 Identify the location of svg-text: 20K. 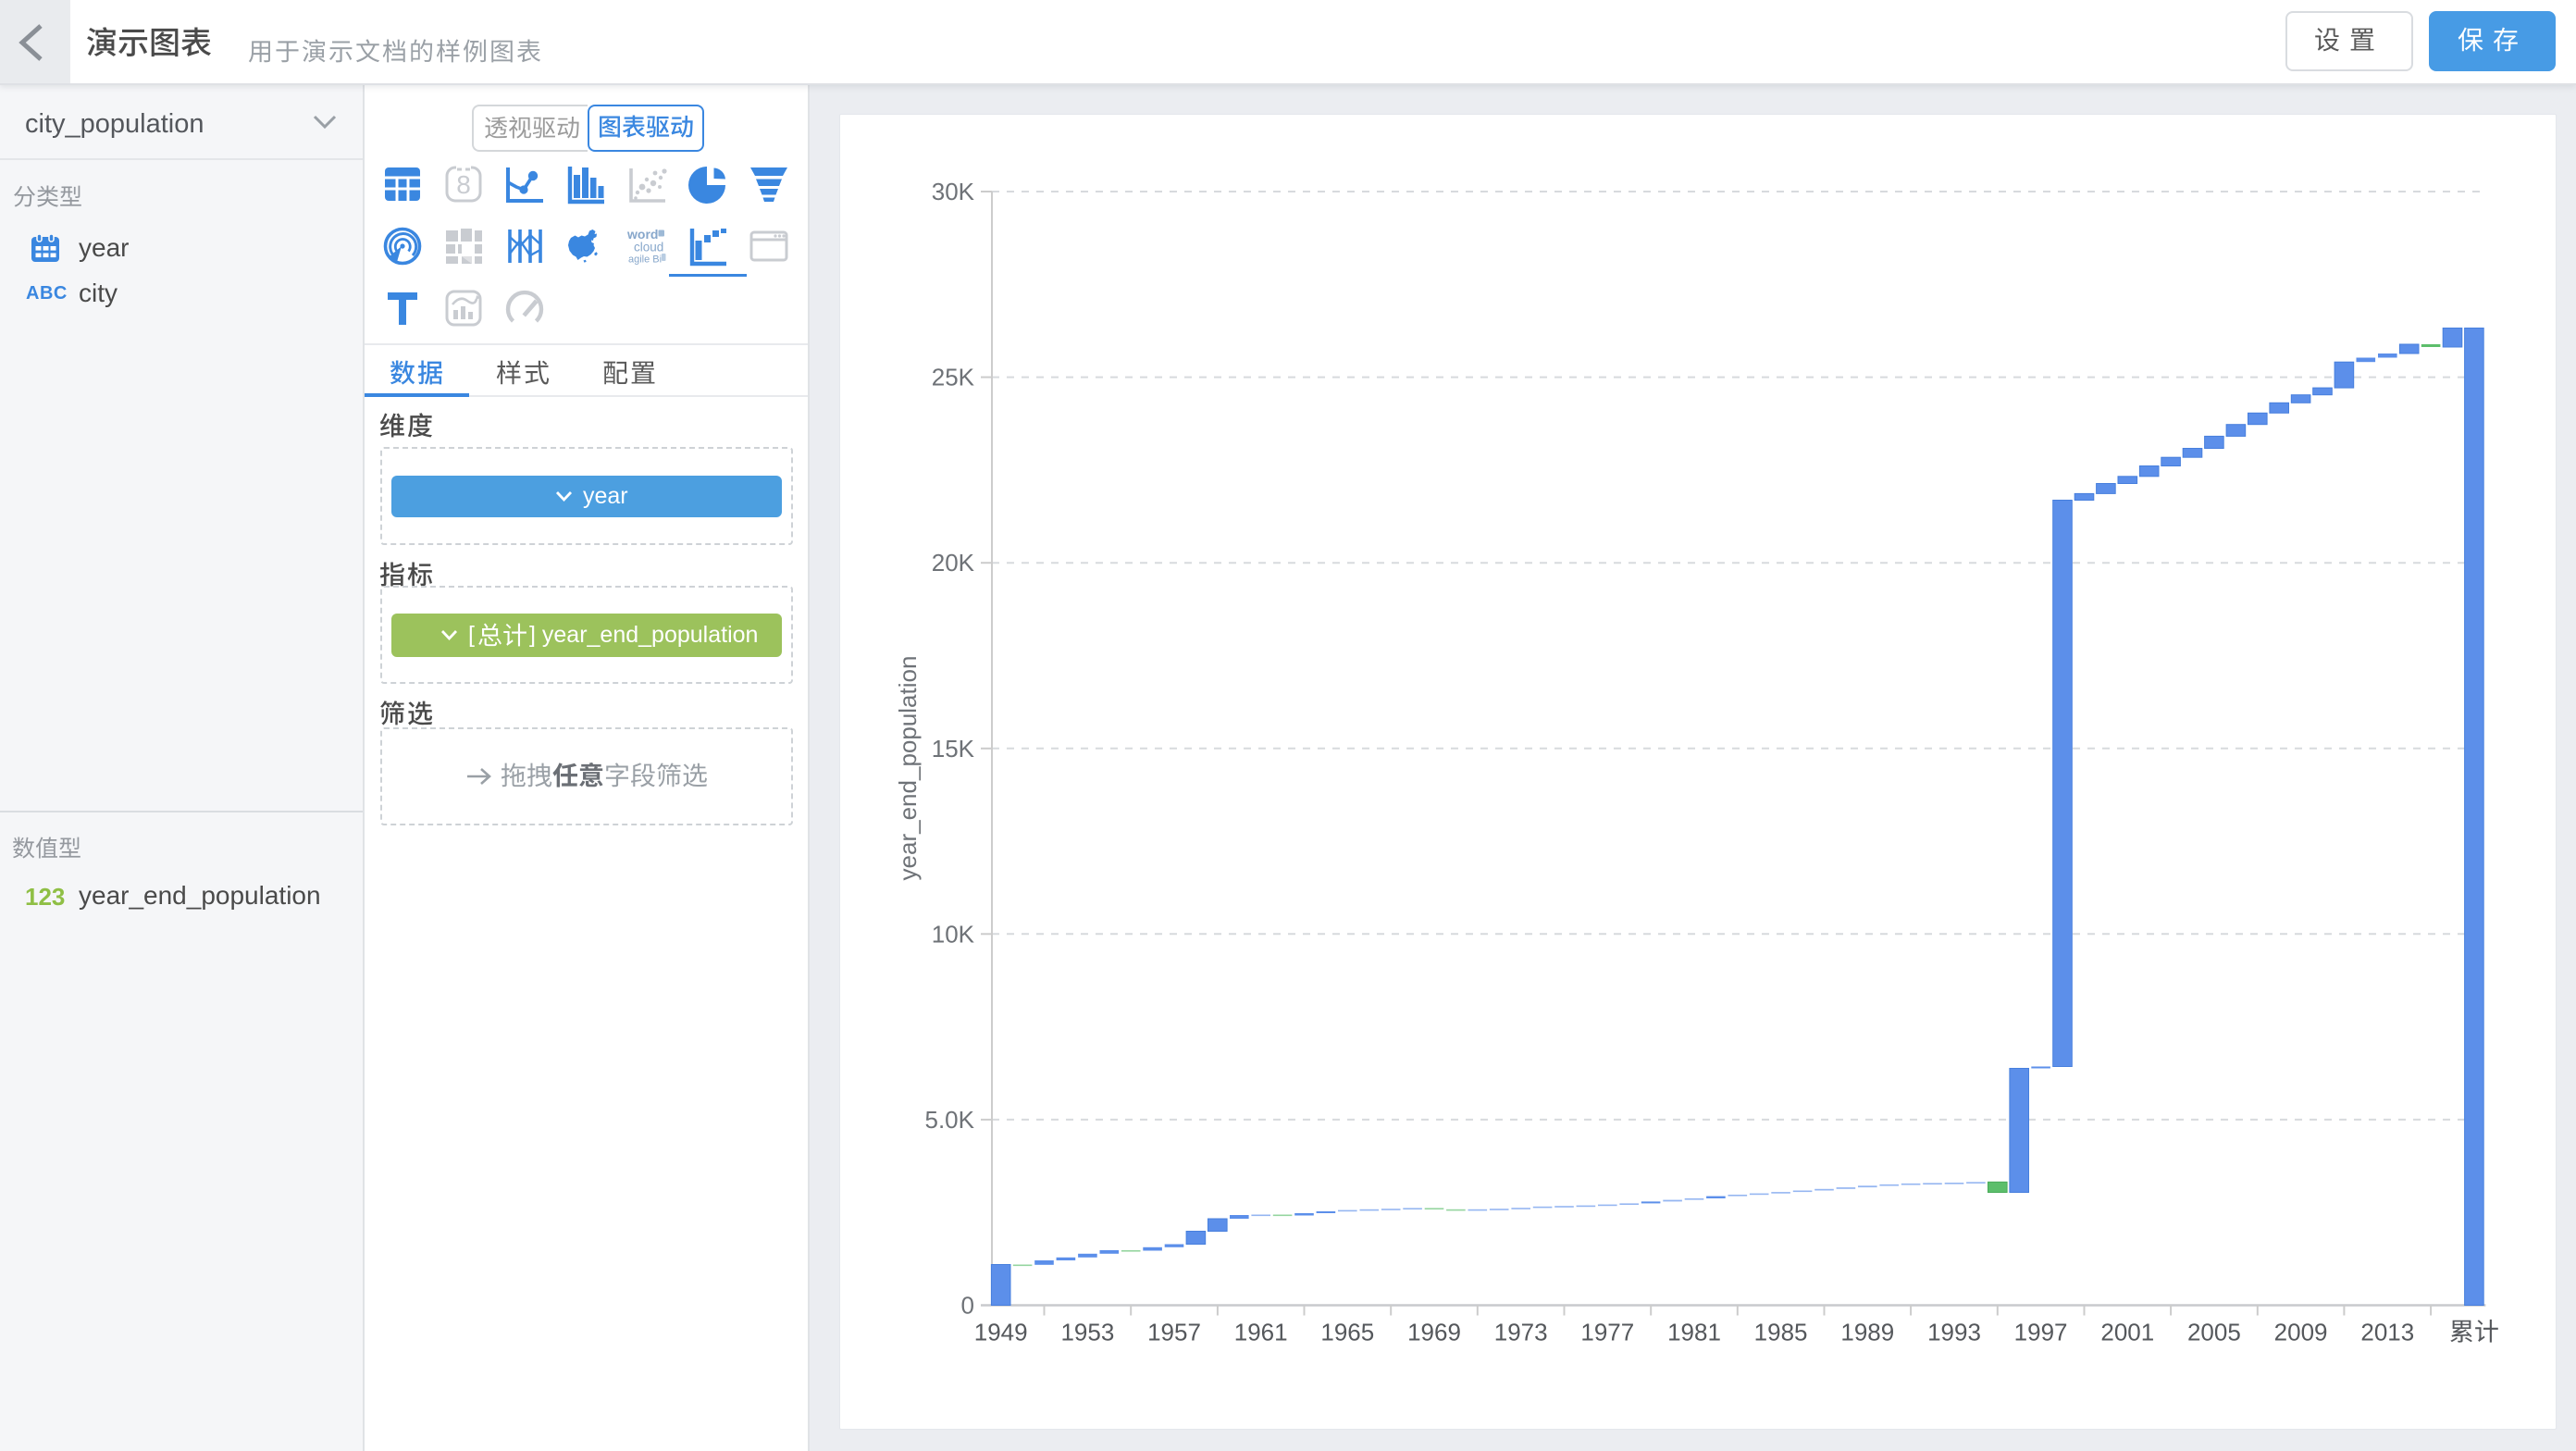
(953, 563).